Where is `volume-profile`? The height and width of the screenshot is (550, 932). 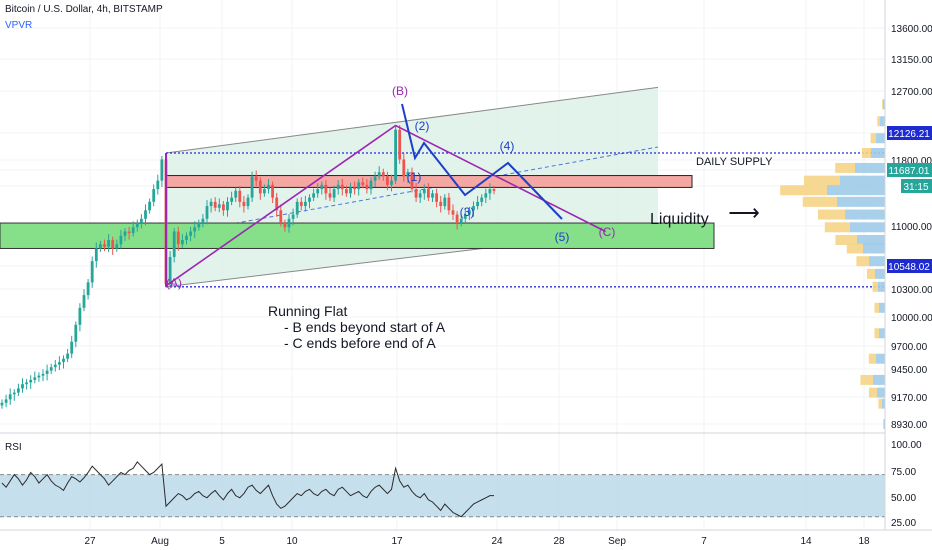 volume-profile is located at coordinates (832, 264).